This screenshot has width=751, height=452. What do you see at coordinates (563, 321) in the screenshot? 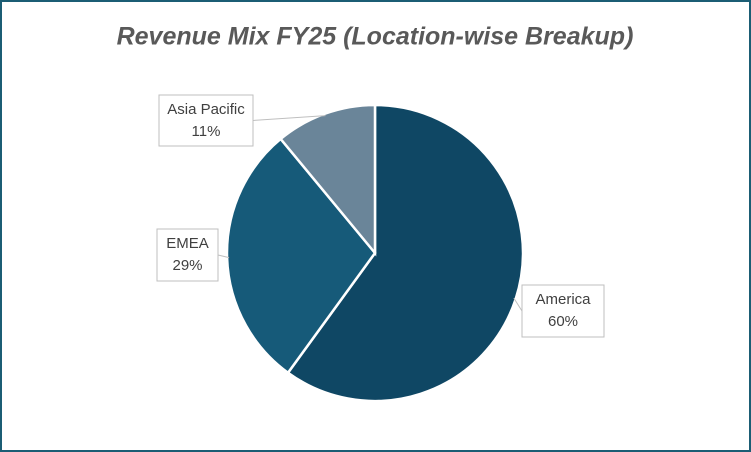
I see `slice-value-label: 60%` at bounding box center [563, 321].